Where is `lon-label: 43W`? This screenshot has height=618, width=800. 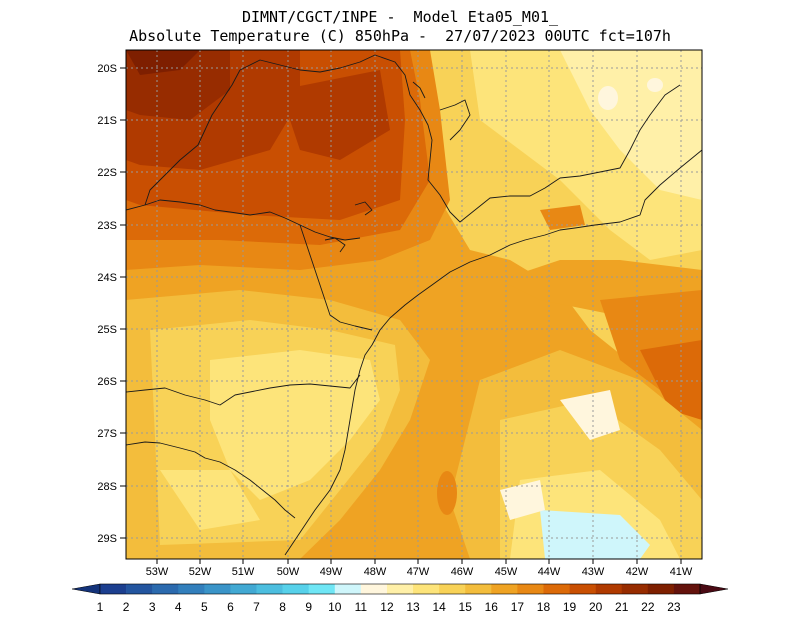
lon-label: 43W is located at coordinates (593, 572).